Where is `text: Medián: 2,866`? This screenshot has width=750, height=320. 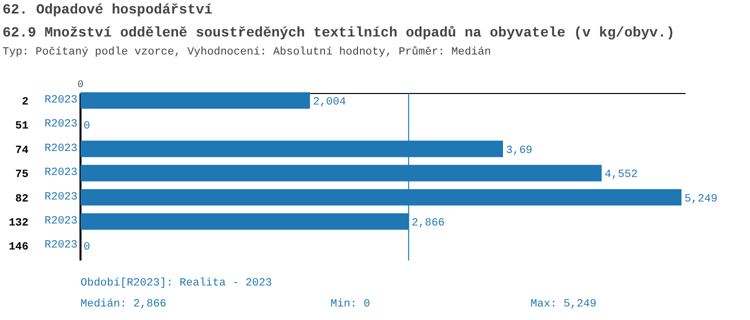 text: Medián: 2,866 is located at coordinates (123, 304).